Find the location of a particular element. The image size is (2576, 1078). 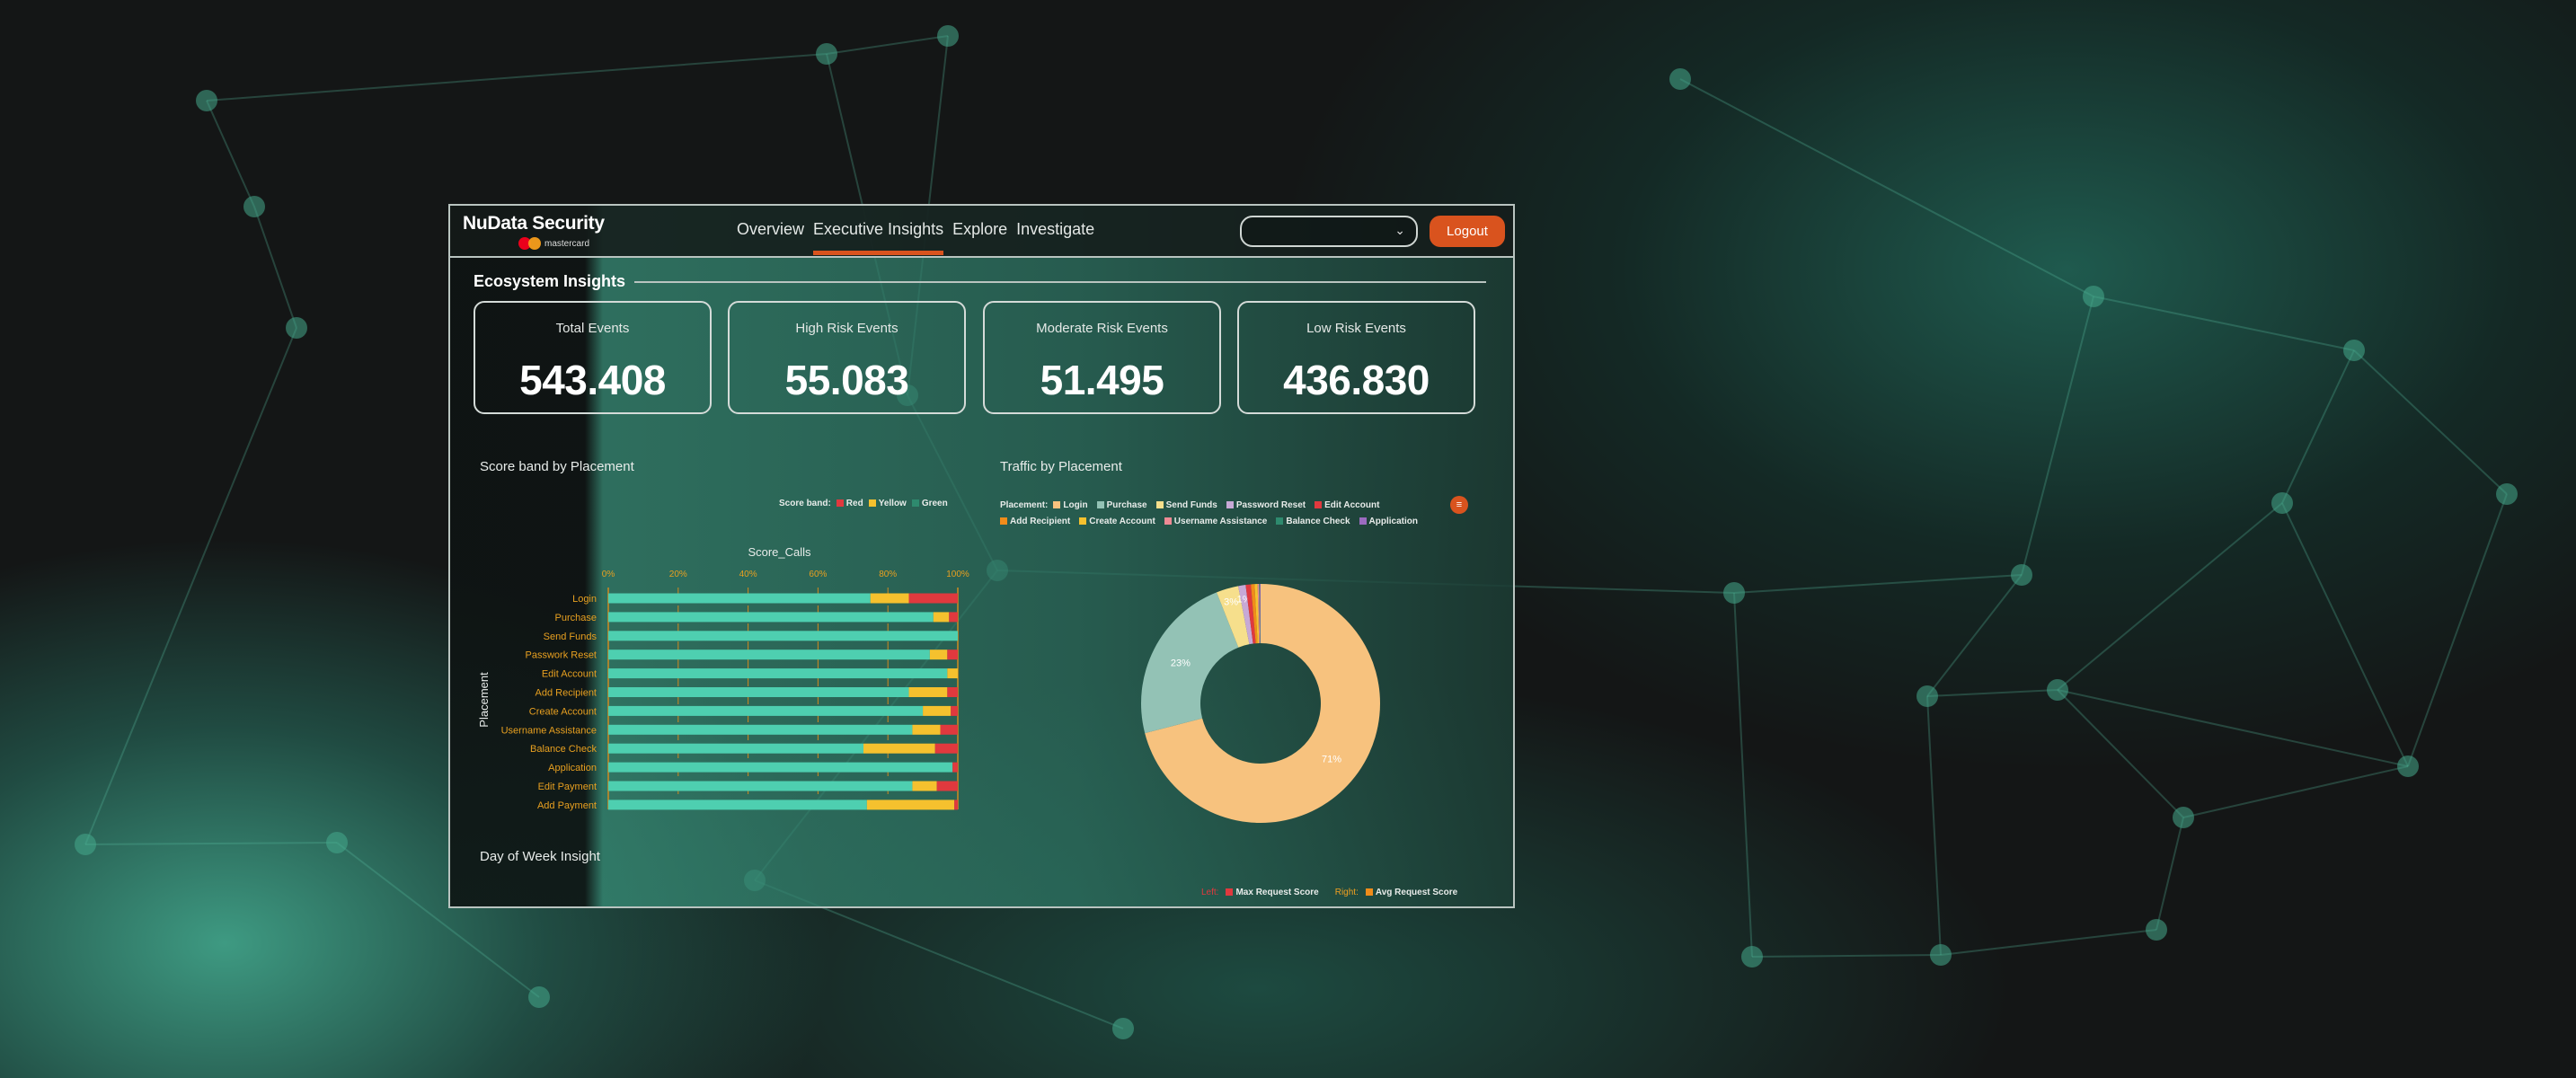

legend-label: Green is located at coordinates (934, 504).